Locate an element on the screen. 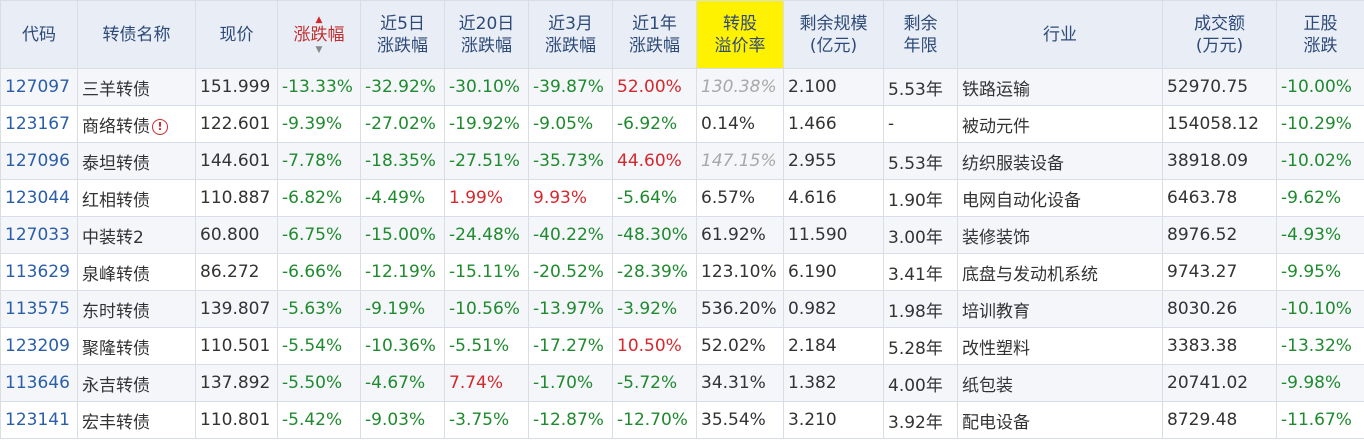  price-cell: 137.892 is located at coordinates (236, 383).